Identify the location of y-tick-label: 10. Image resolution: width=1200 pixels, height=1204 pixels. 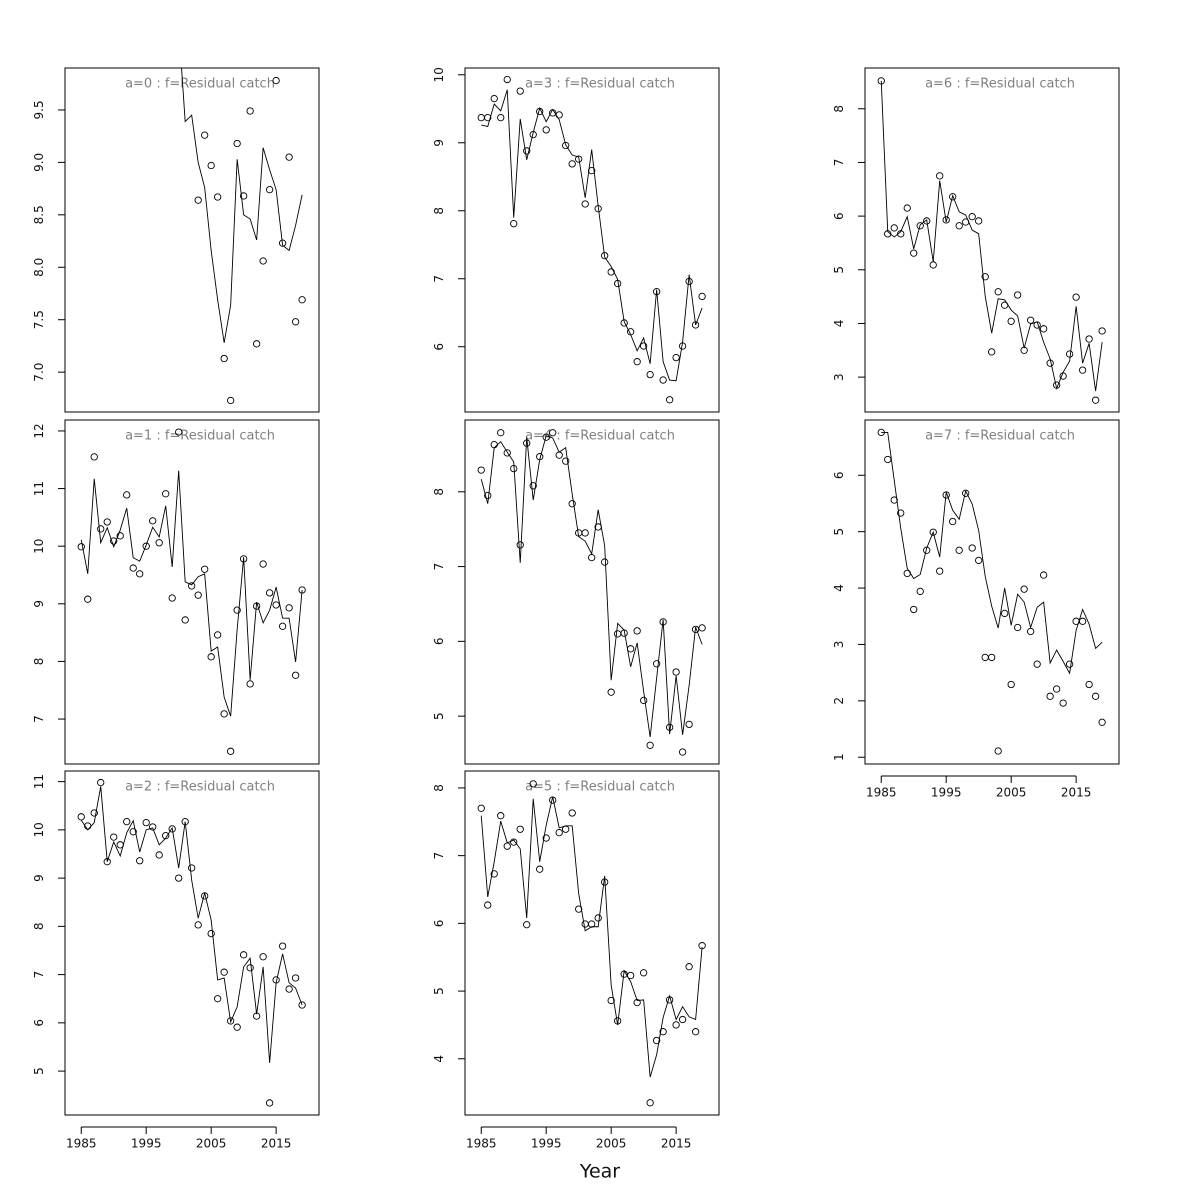
(439, 74).